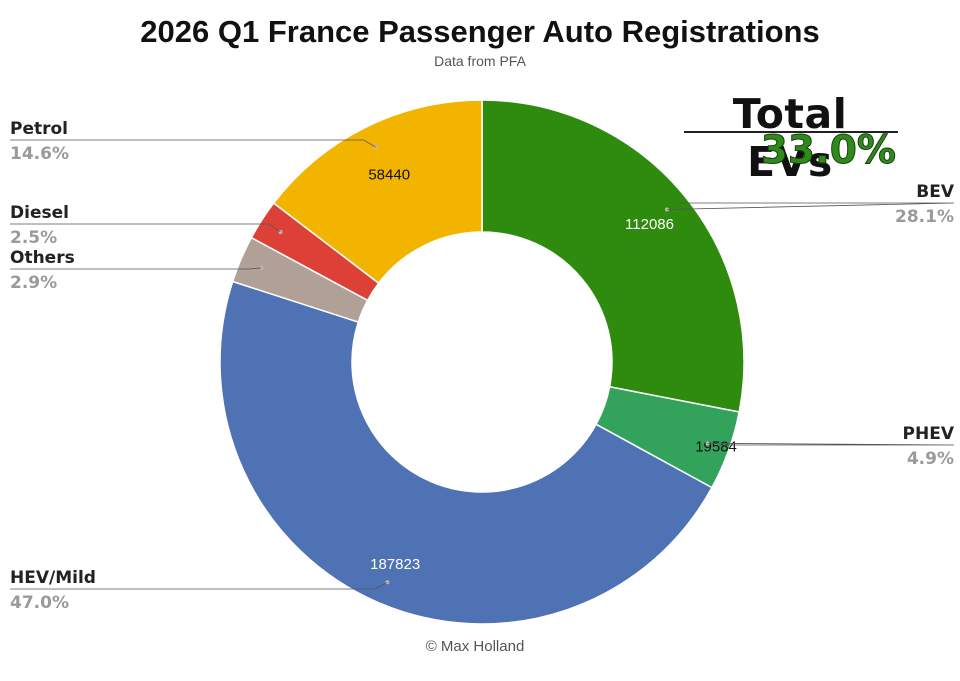  Describe the element at coordinates (395, 564) in the screenshot. I see `value-label-hev-mild: 187823` at that location.